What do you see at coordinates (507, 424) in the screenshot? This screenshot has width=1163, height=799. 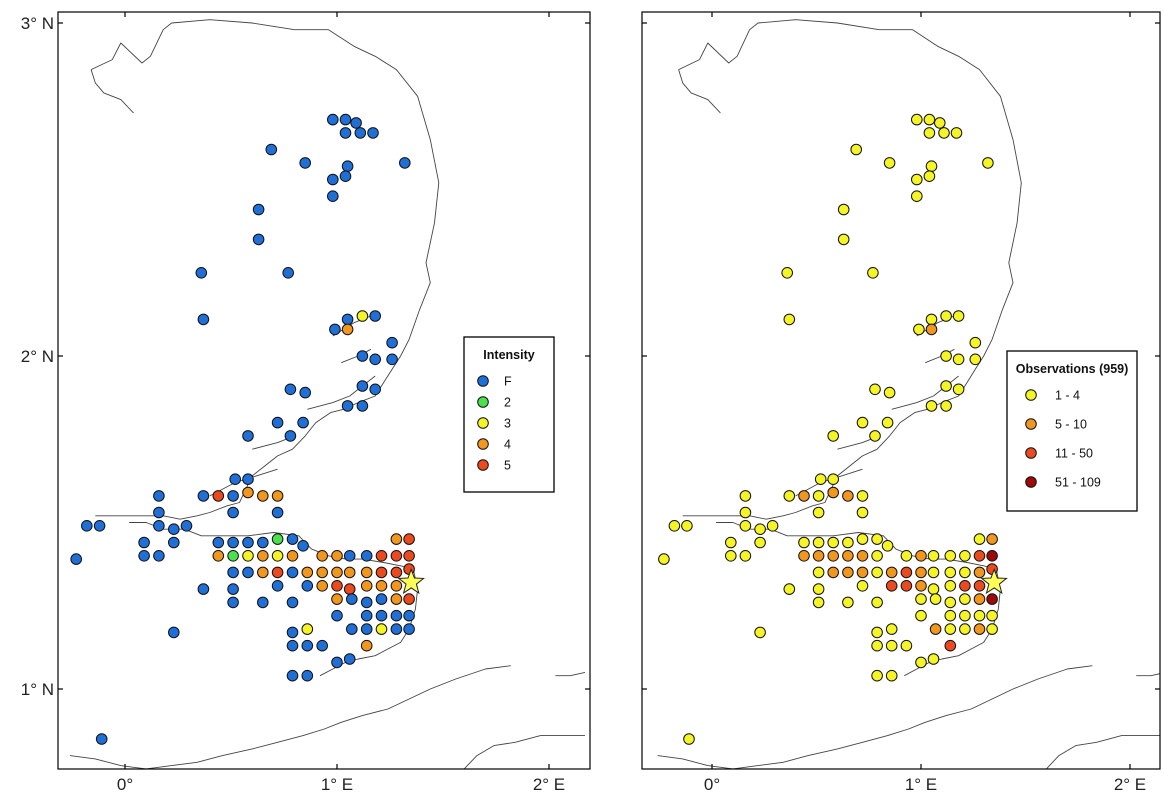 I see `legend-label: 3` at bounding box center [507, 424].